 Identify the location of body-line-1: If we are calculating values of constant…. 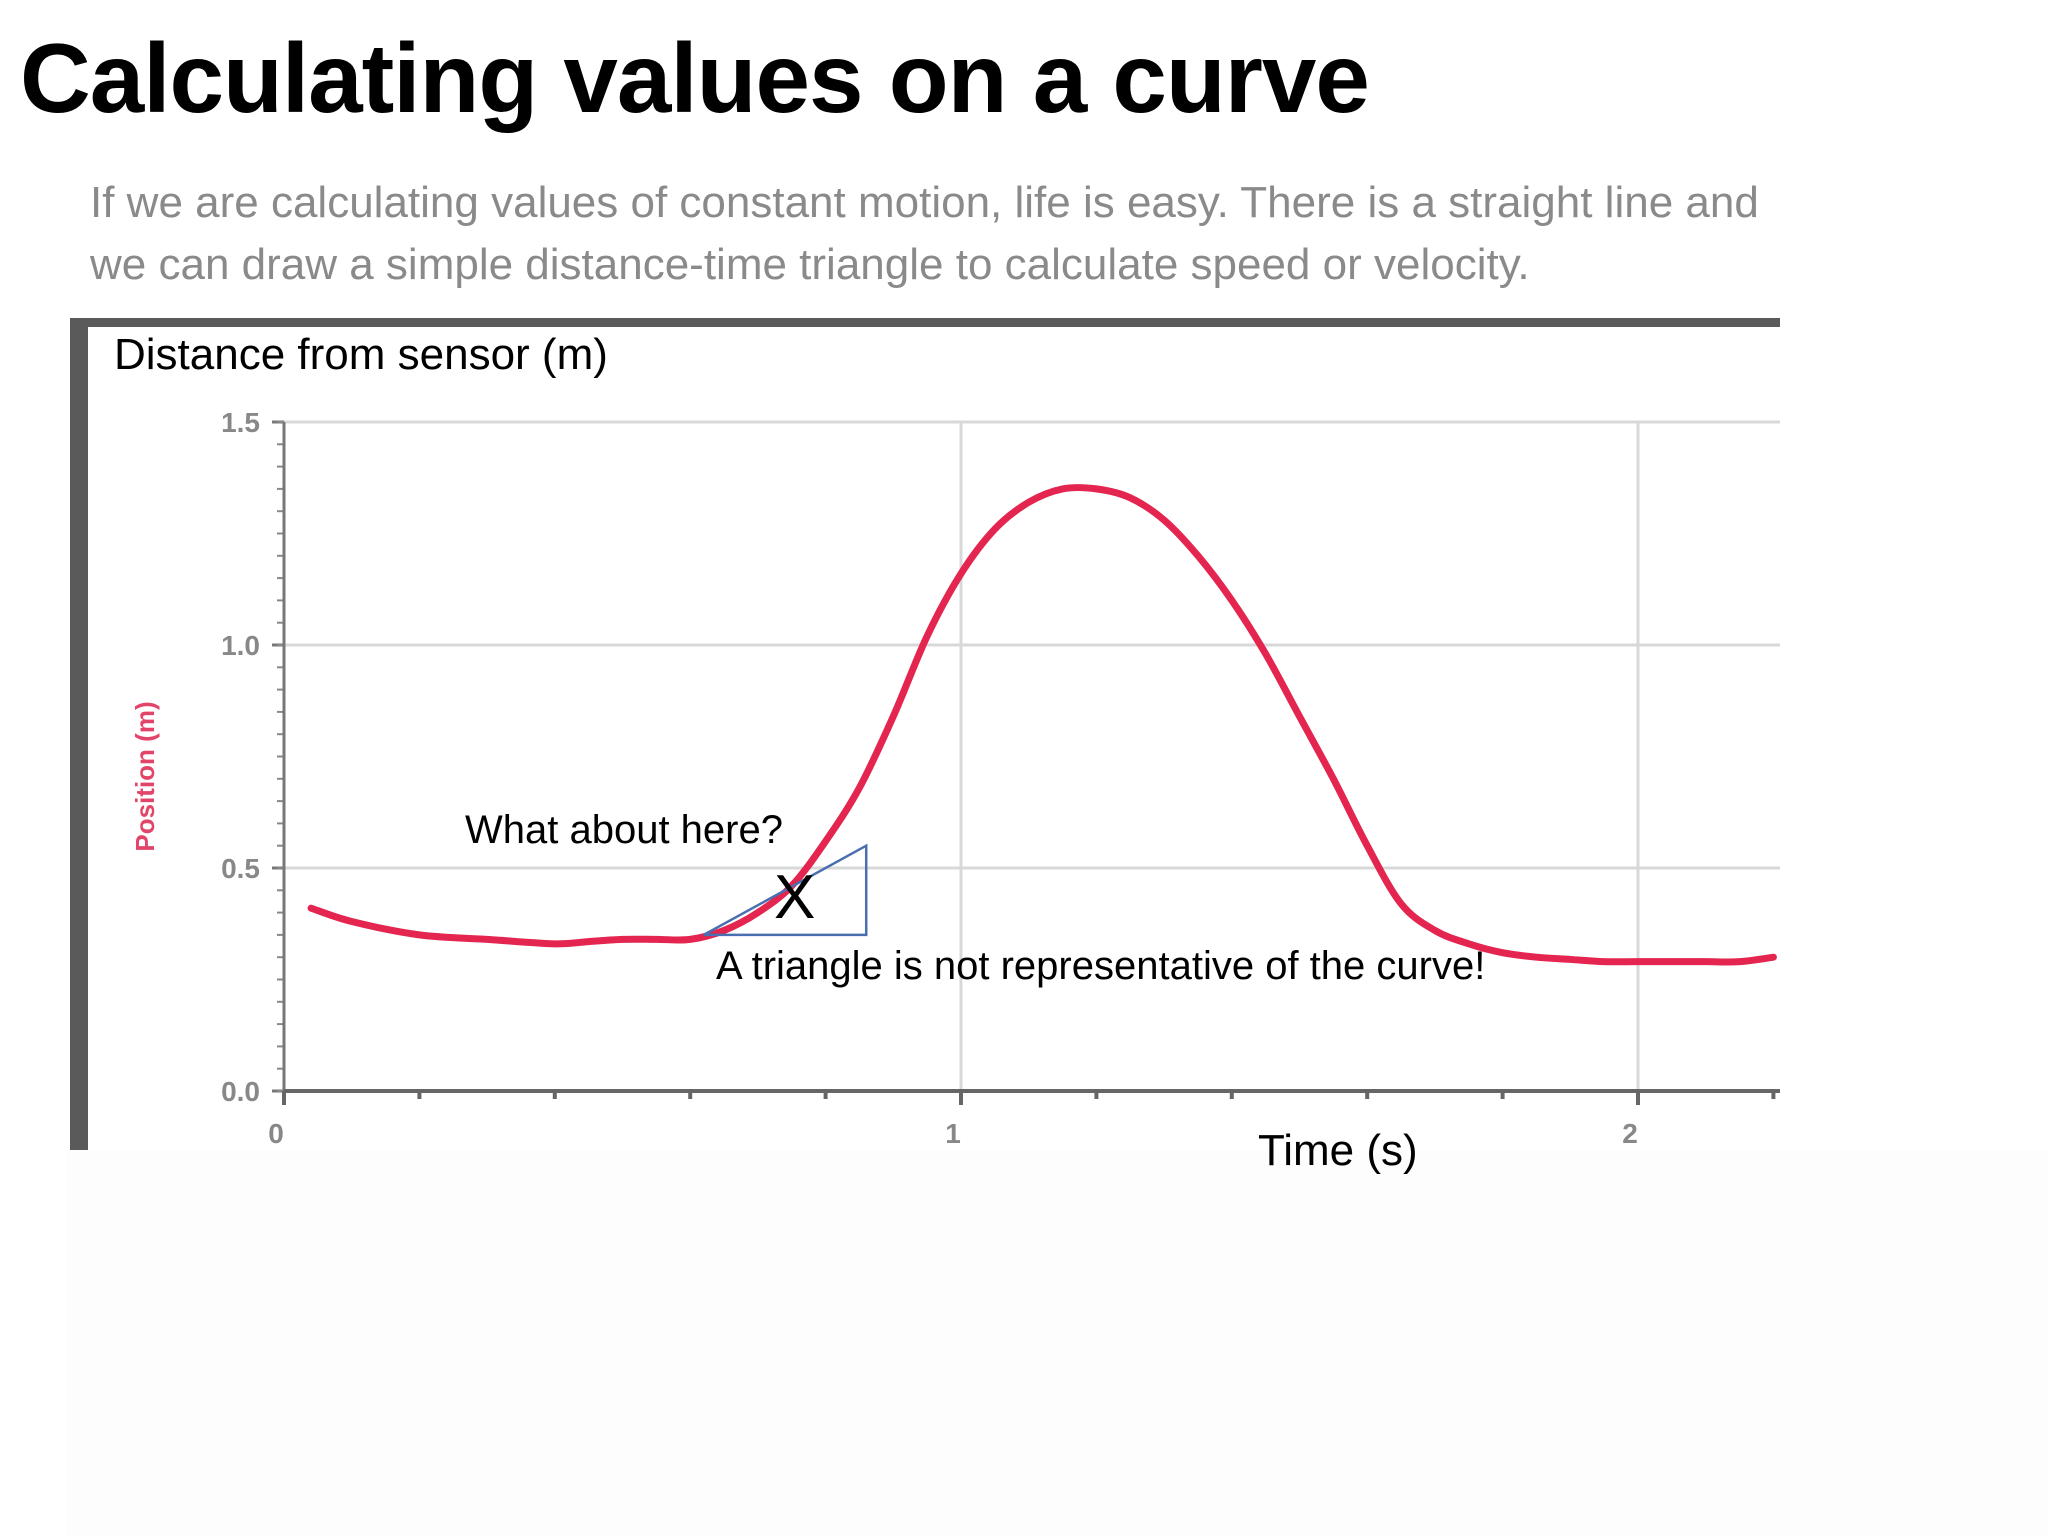
(924, 202).